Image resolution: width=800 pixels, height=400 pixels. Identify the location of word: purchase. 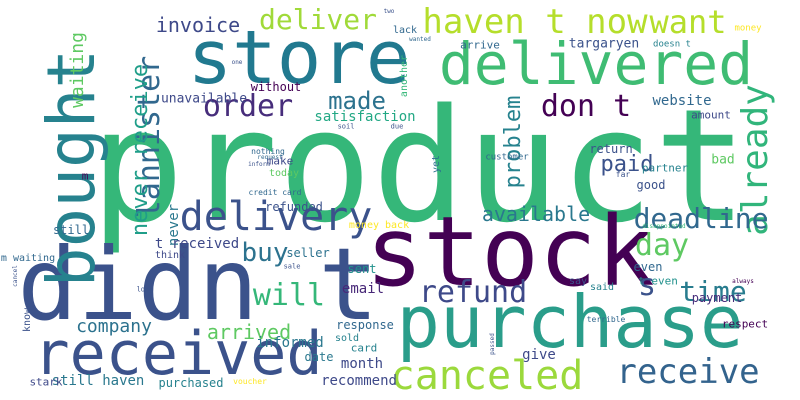
(570, 322).